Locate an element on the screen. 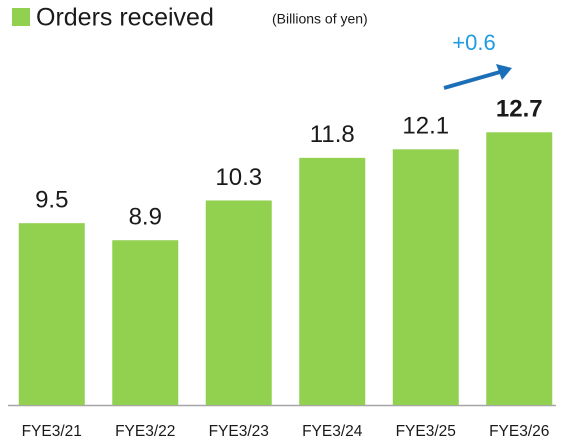 The image size is (564, 442). x-tick-label: FYE3/22 is located at coordinates (145, 431).